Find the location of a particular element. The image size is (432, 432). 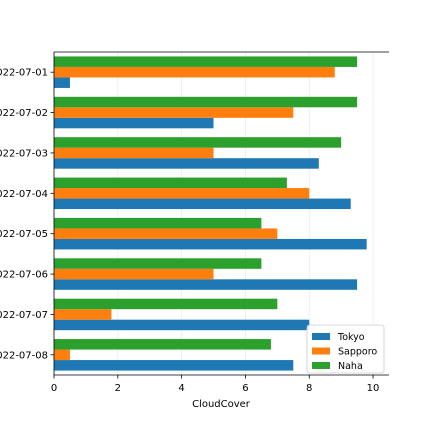

x-tick-label: 0 is located at coordinates (54, 388).